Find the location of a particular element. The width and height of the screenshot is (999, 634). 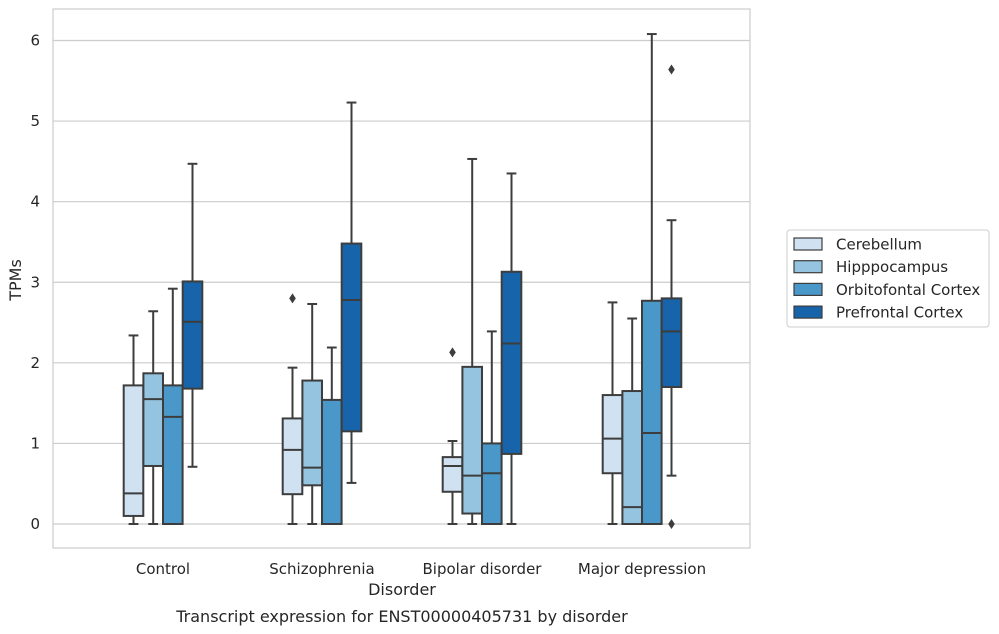

x-axis-label: Disorder is located at coordinates (402, 589).